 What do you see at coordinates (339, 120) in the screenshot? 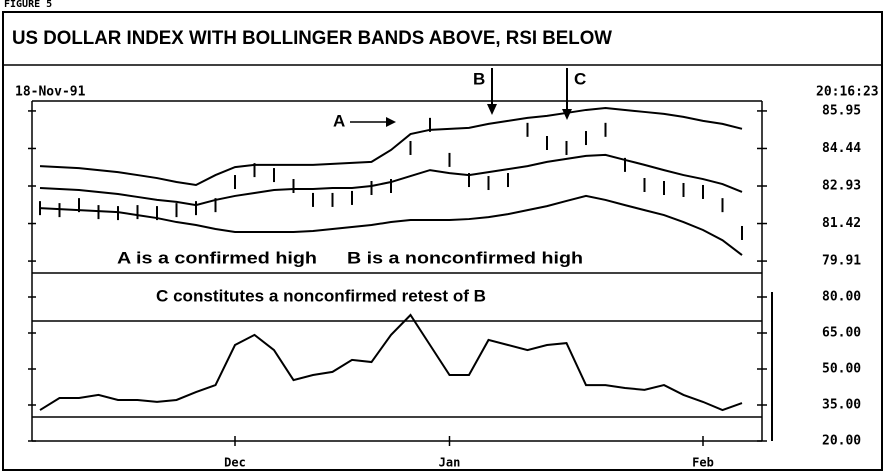
I see `annotation: A` at bounding box center [339, 120].